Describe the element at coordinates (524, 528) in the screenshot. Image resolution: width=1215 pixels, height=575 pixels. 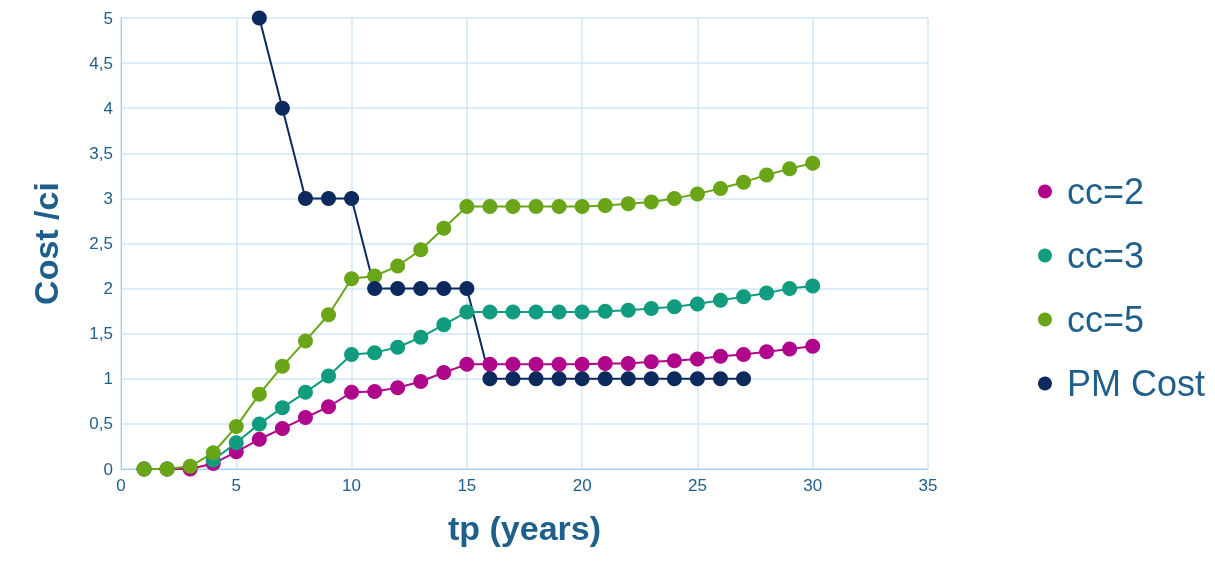
I see `x-axis-title: tp (years)` at that location.